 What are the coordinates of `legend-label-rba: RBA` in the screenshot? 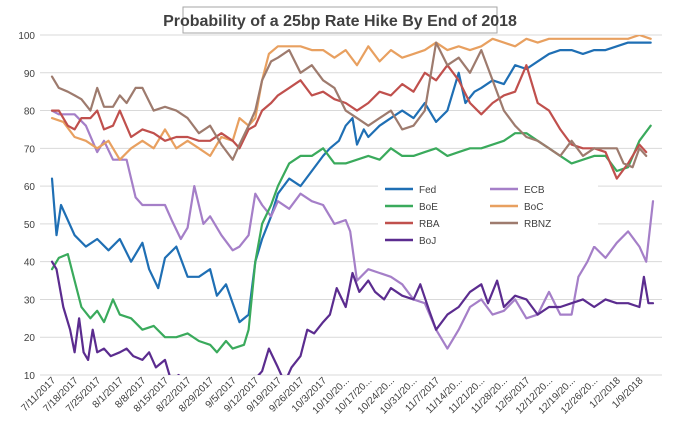 It's located at (429, 224).